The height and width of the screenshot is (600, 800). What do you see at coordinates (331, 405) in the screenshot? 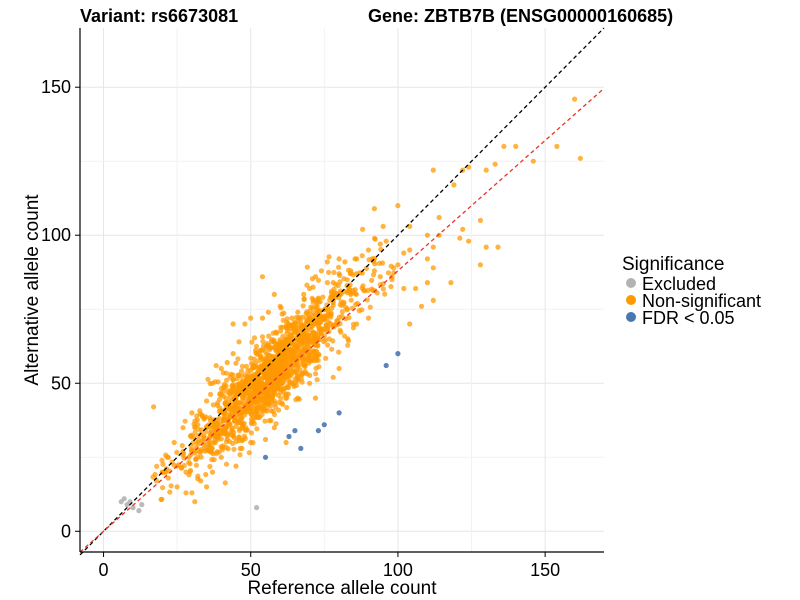
I see `points-fdr` at bounding box center [331, 405].